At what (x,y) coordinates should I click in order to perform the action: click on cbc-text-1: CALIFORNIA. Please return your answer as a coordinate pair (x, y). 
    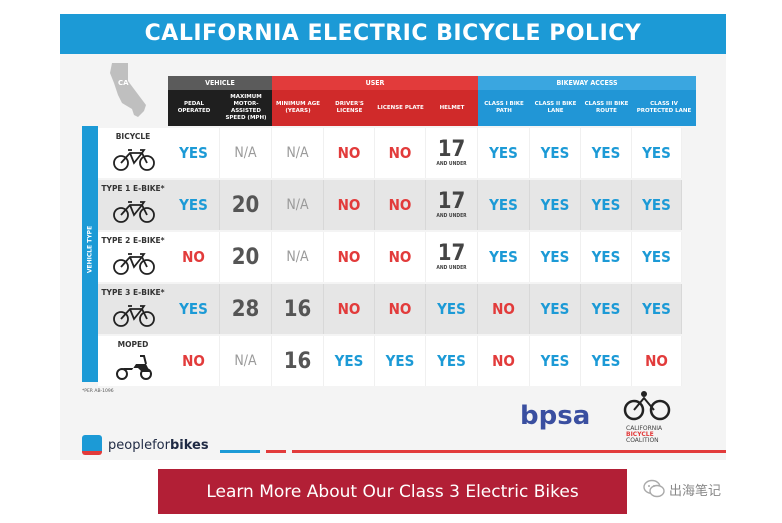
    Looking at the image, I should click on (644, 428).